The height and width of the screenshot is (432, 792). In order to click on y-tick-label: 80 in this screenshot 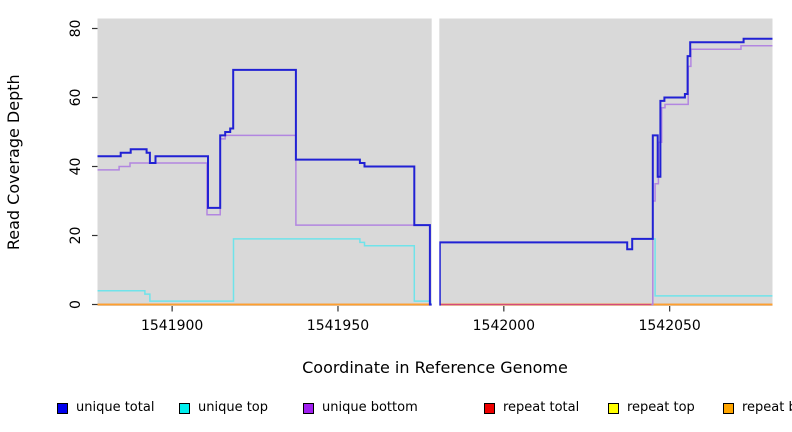, I will do `click(76, 29)`.